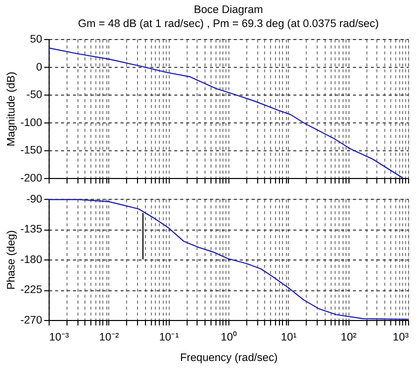 The height and width of the screenshot is (378, 419). What do you see at coordinates (36, 40) in the screenshot?
I see `y-tick-label: 50` at bounding box center [36, 40].